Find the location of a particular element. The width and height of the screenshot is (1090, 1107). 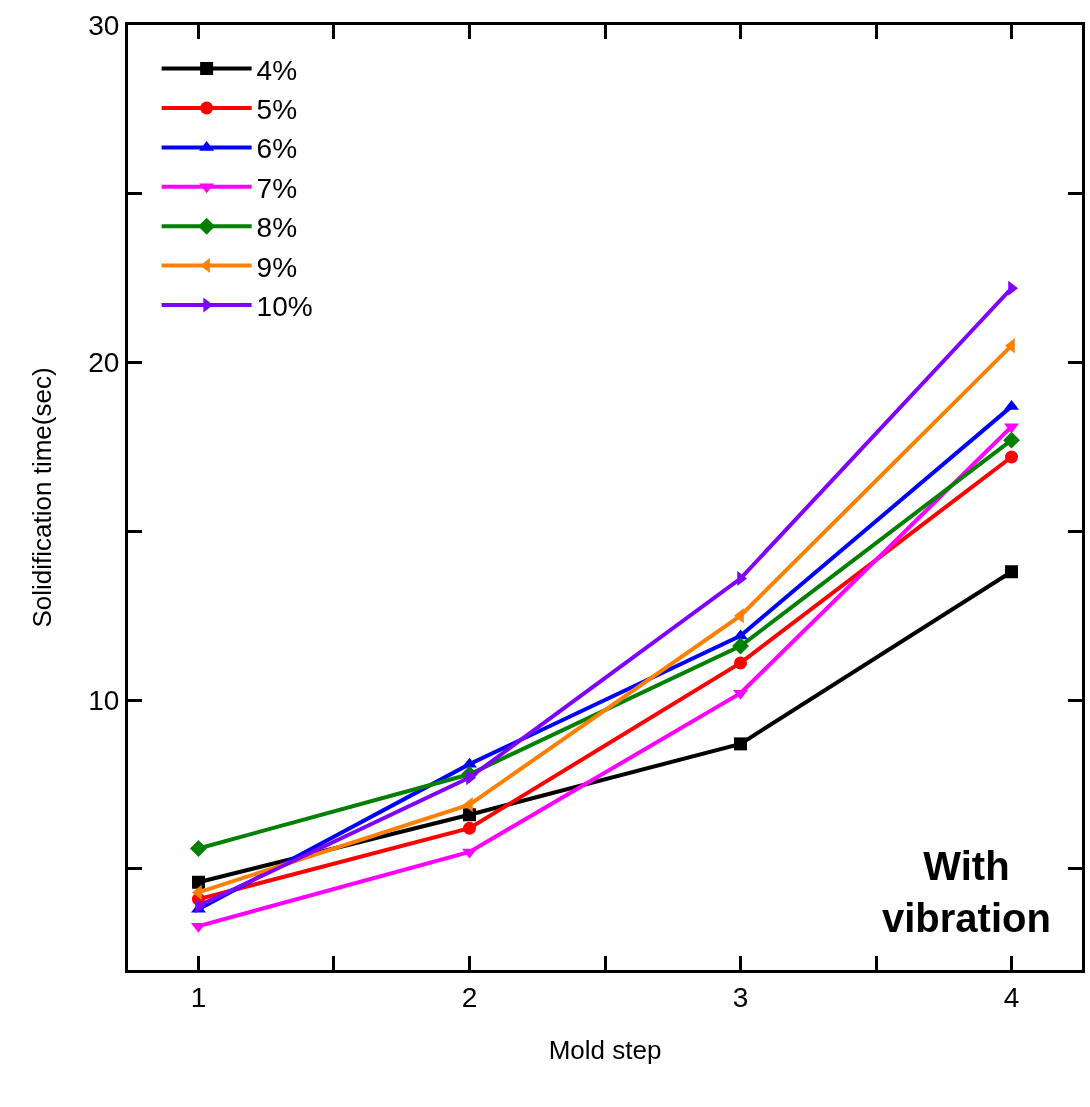

legend-label: 10% is located at coordinates (284, 306).